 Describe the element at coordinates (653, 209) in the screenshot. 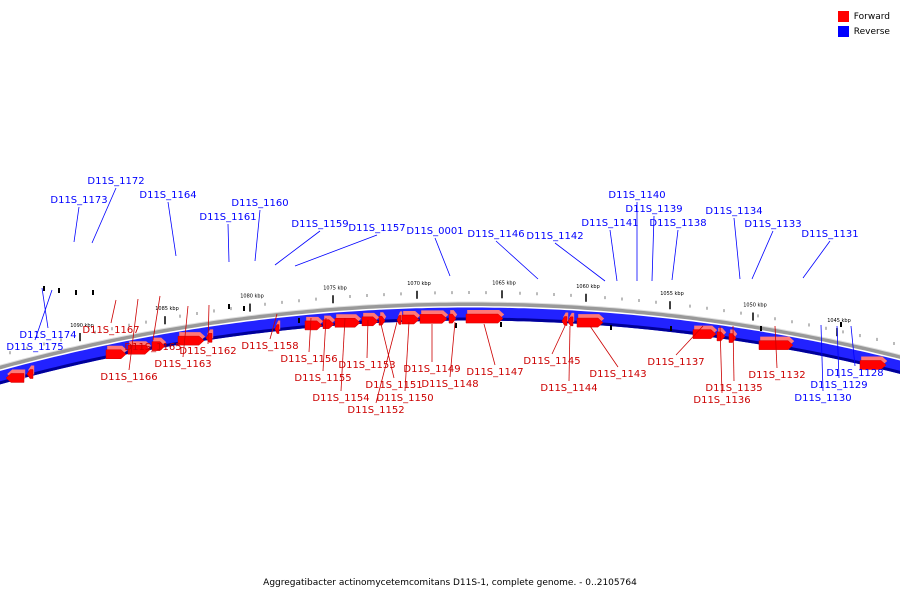

I see `gene-label: D11S_1139` at that location.